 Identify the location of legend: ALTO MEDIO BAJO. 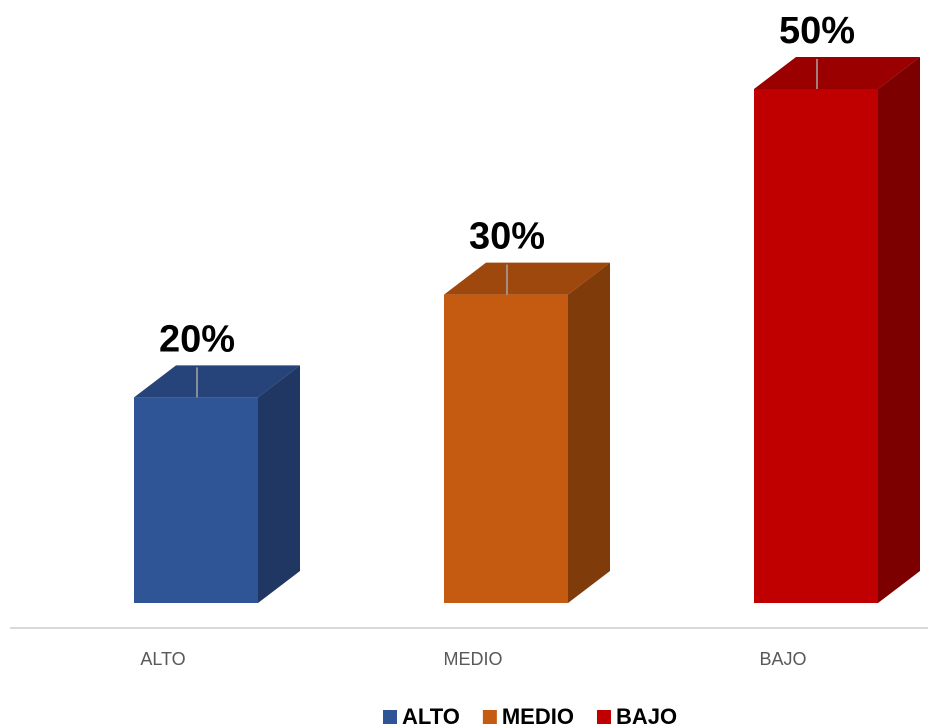
(530, 716).